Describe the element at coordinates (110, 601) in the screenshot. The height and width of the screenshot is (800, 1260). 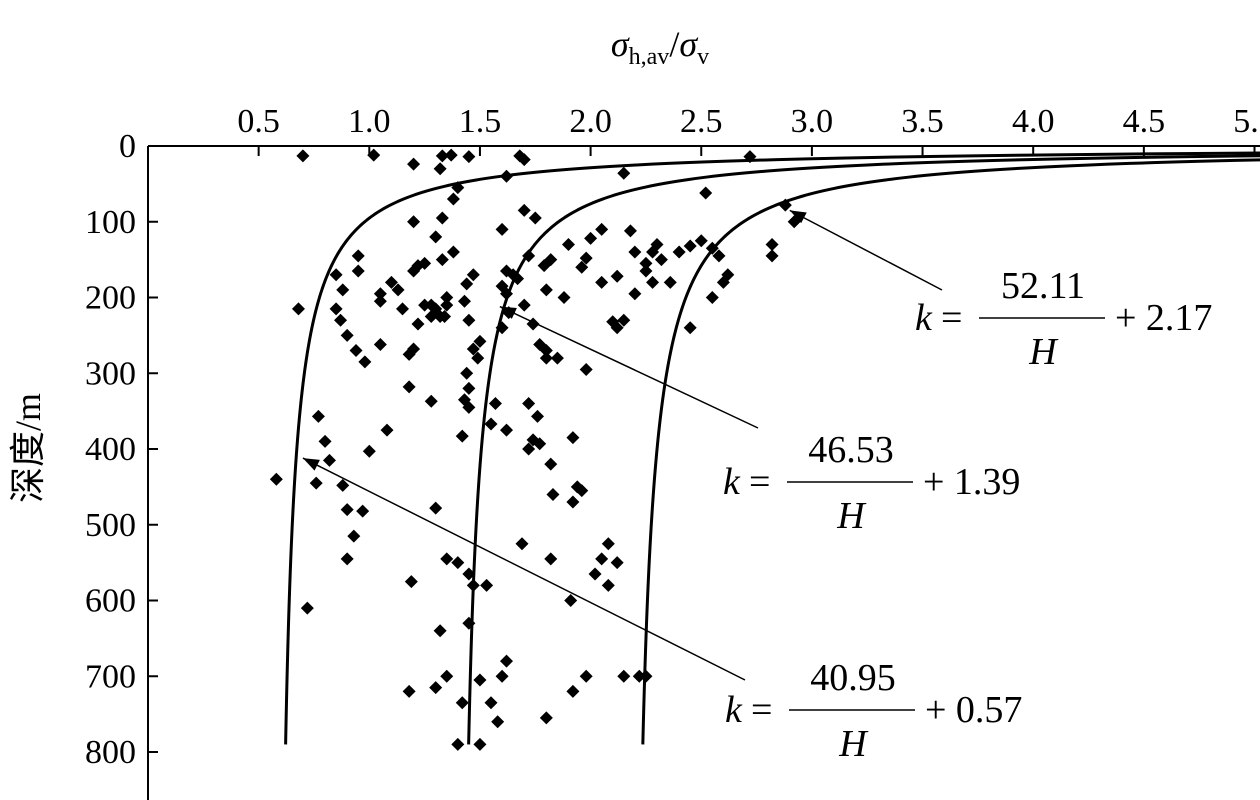
I see `y-tick-label: 600` at that location.